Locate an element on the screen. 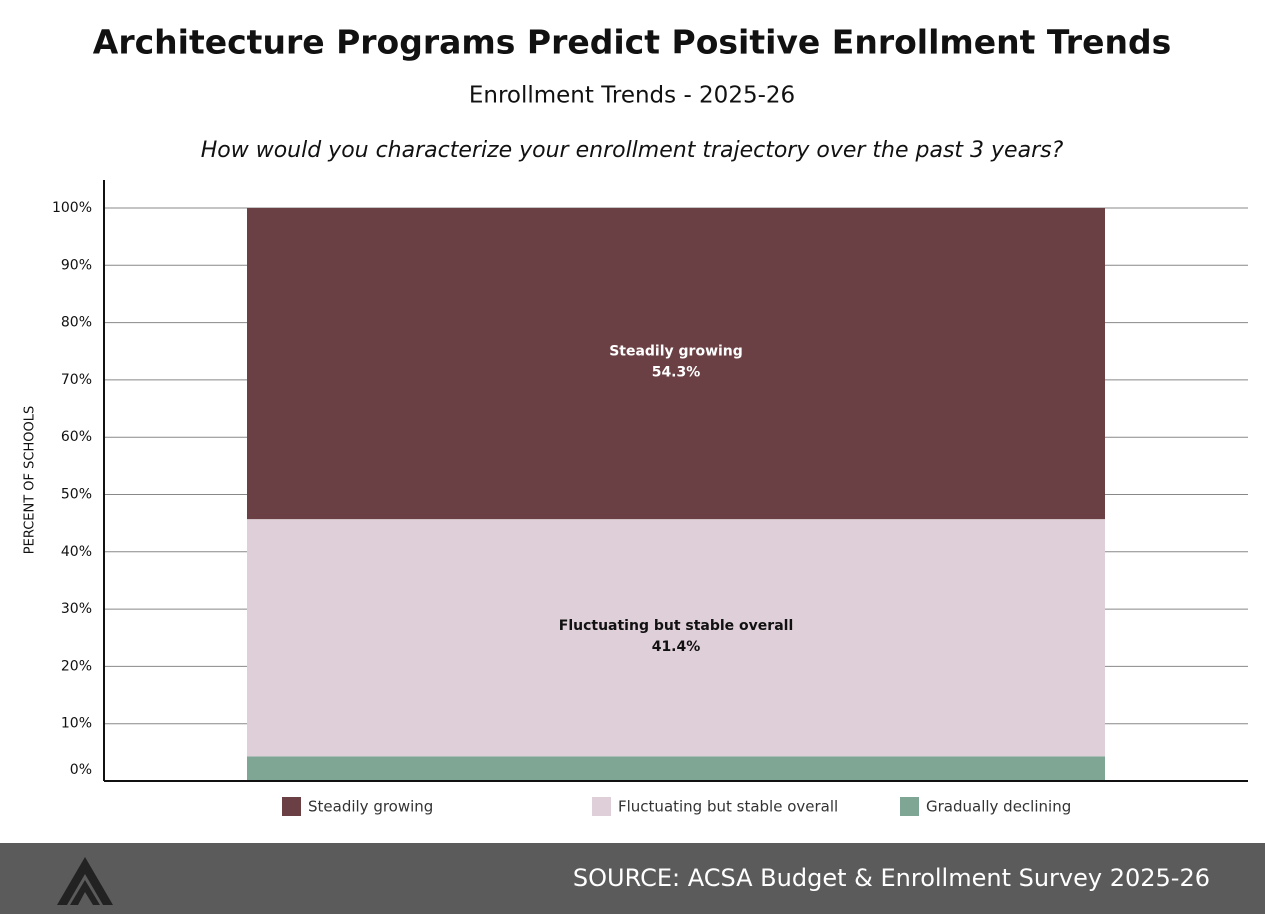 Image resolution: width=1265 pixels, height=914 pixels. y-tick-label: 0% is located at coordinates (81, 770).